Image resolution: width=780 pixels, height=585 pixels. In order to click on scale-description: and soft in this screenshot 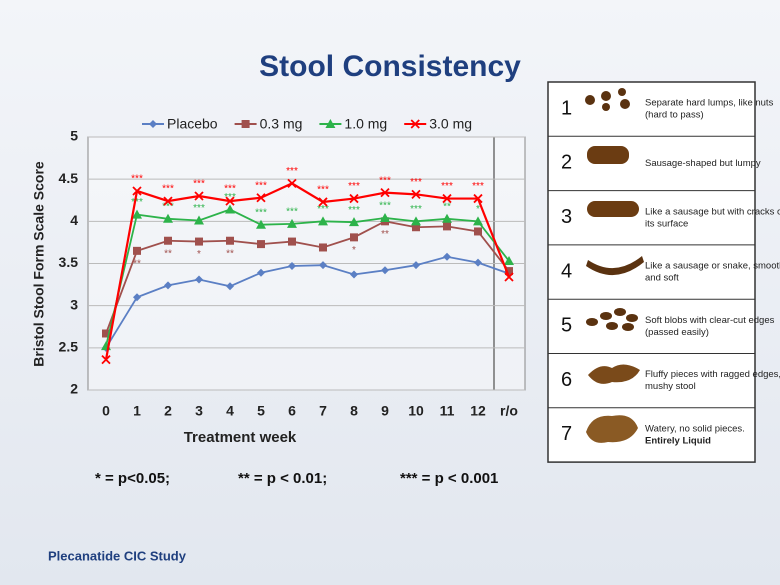, I will do `click(662, 278)`.